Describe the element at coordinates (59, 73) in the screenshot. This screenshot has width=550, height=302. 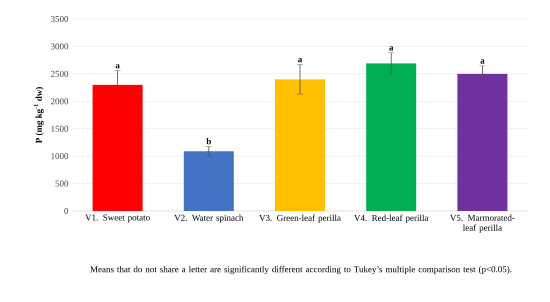
I see `y-tick-label: 2500` at that location.